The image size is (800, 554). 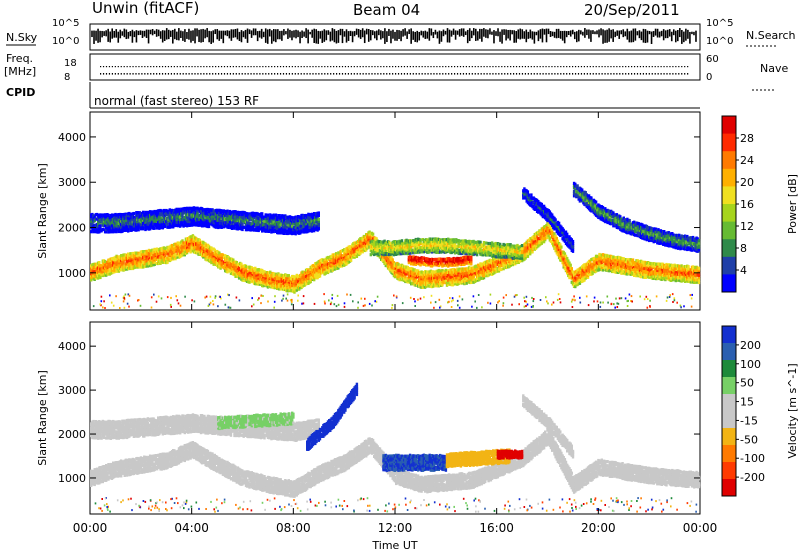 What do you see at coordinates (72, 137) in the screenshot?
I see `power-ytick-label: 4000` at bounding box center [72, 137].